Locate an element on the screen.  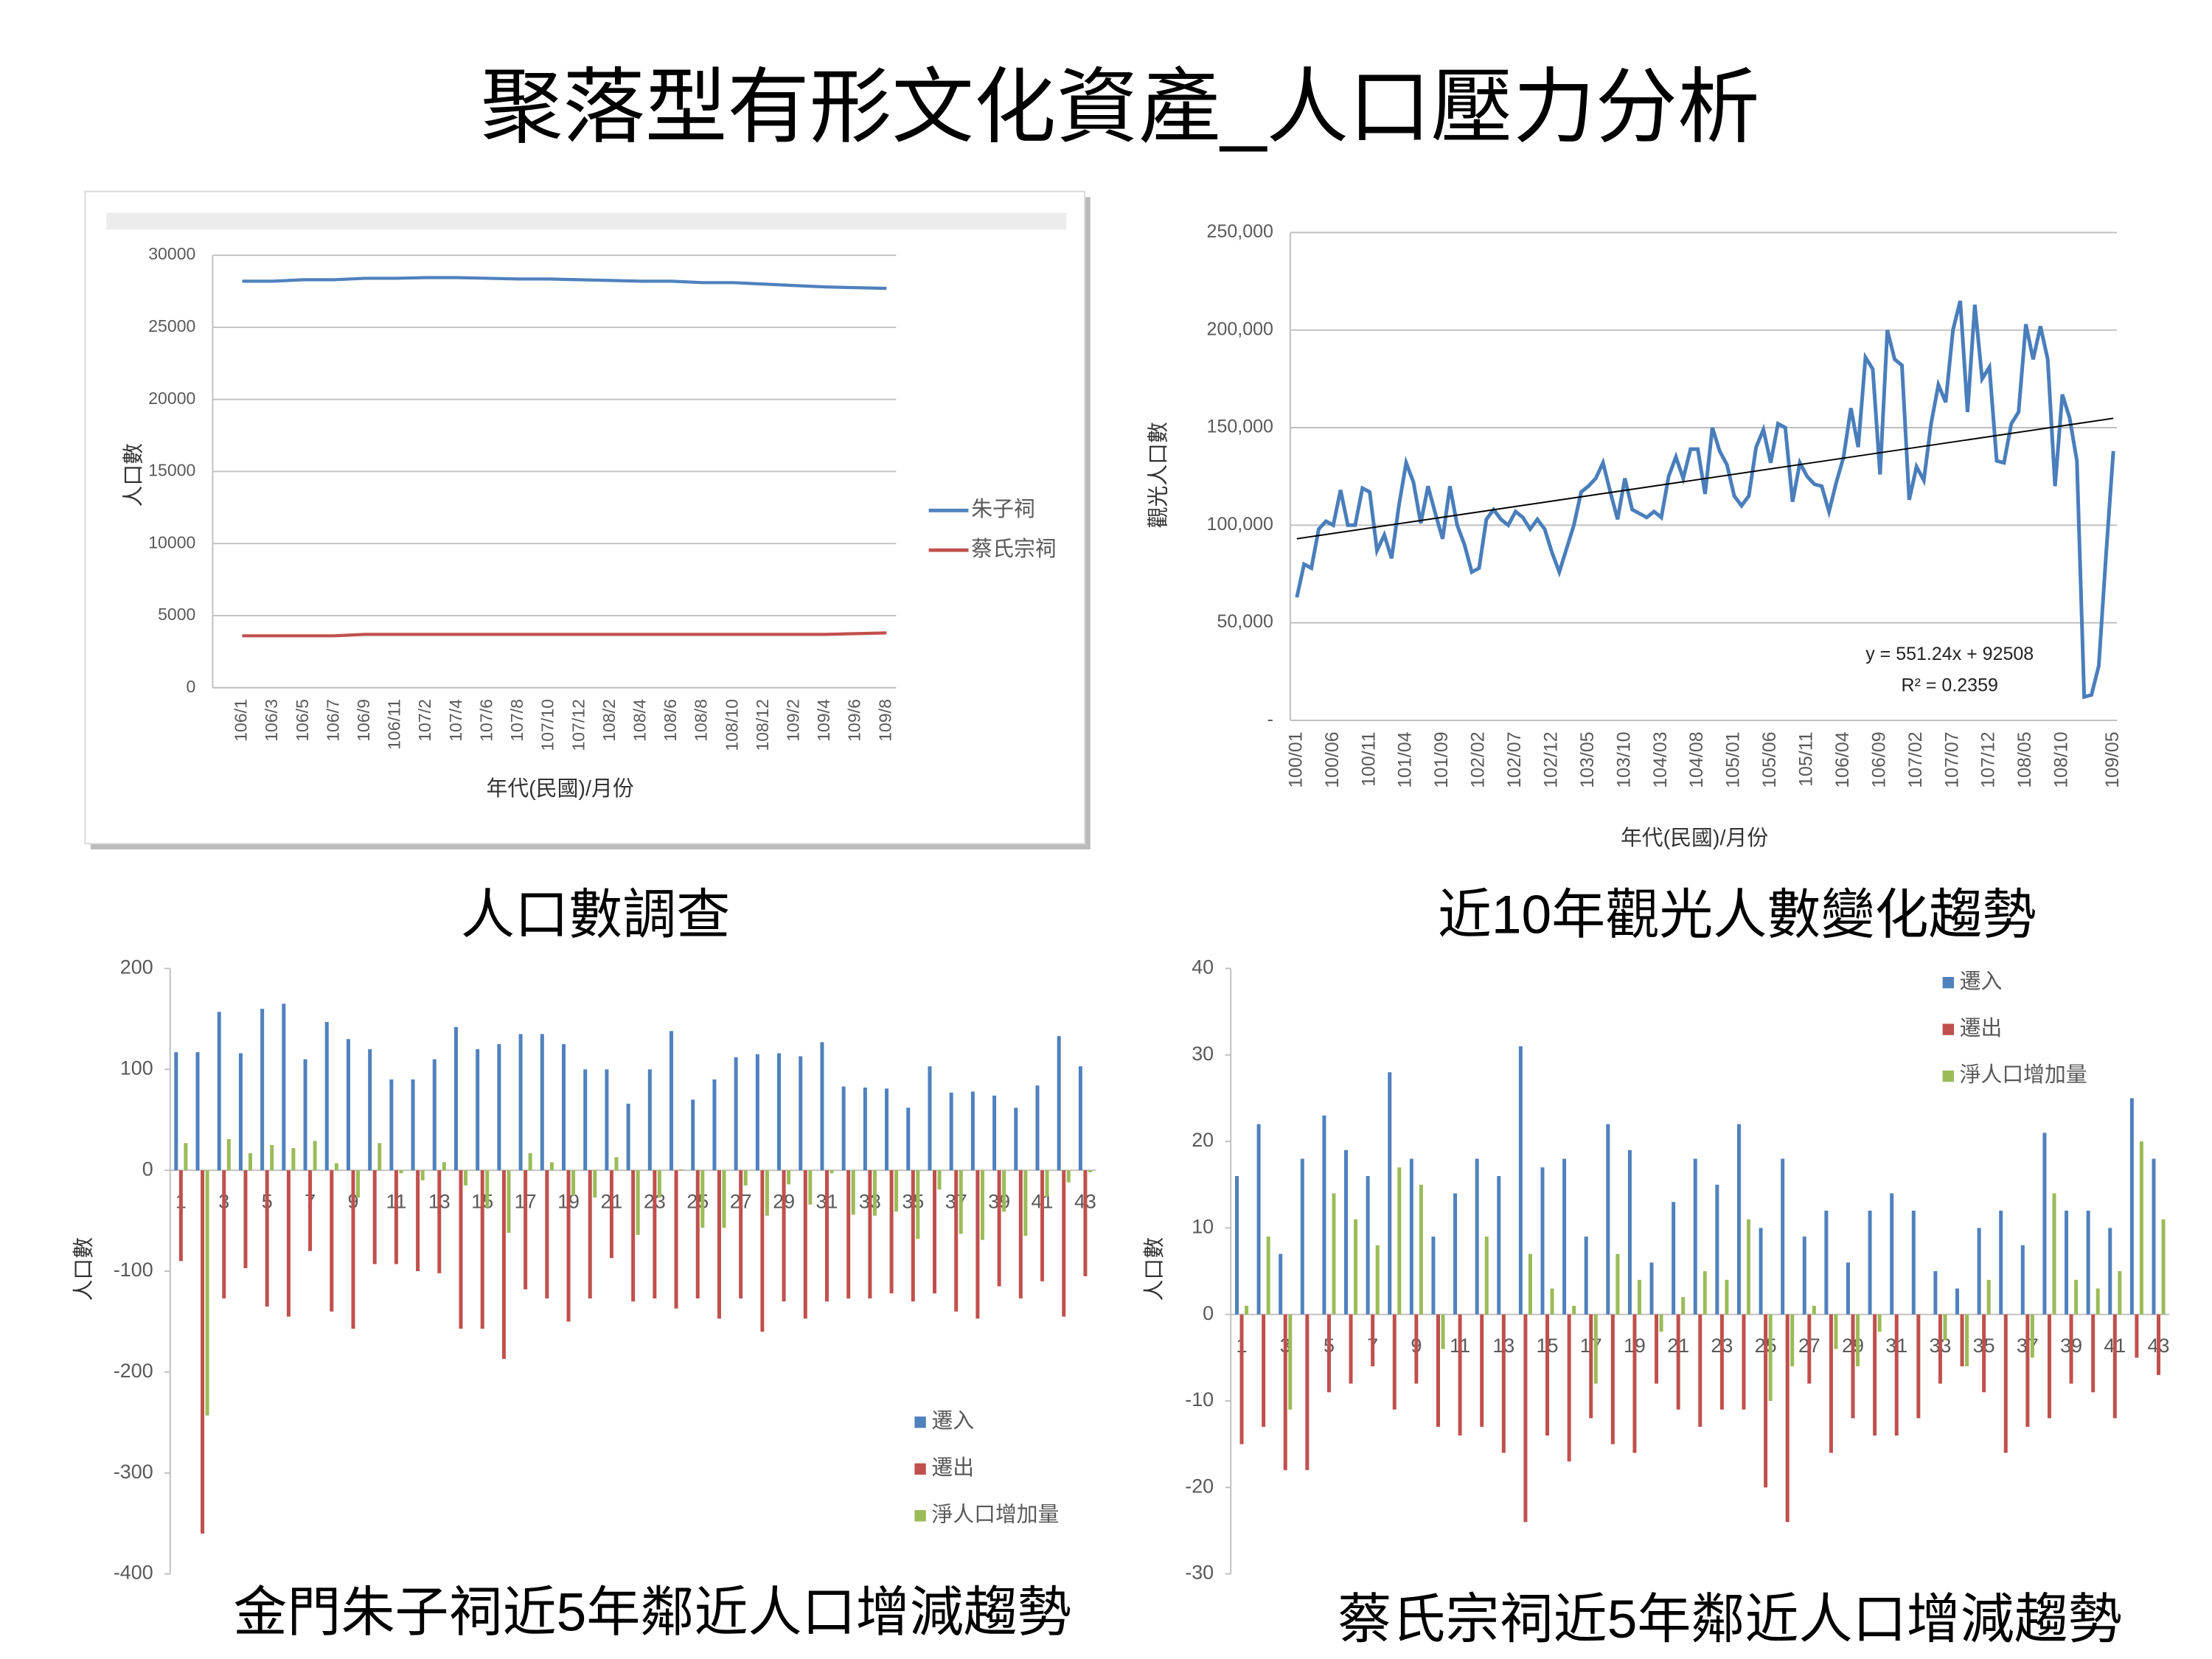
x-tick-label: 106/7 is located at coordinates (332, 720).